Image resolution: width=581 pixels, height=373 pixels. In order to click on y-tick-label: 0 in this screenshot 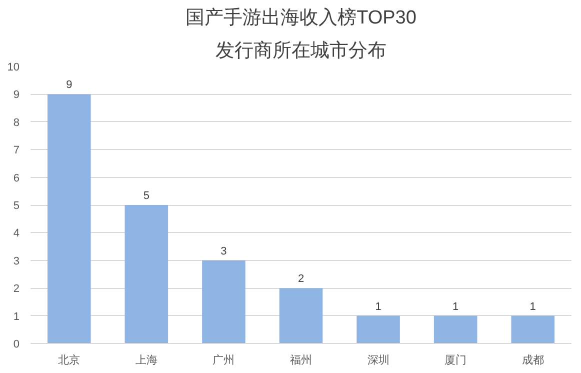, I will do `click(16, 344)`.